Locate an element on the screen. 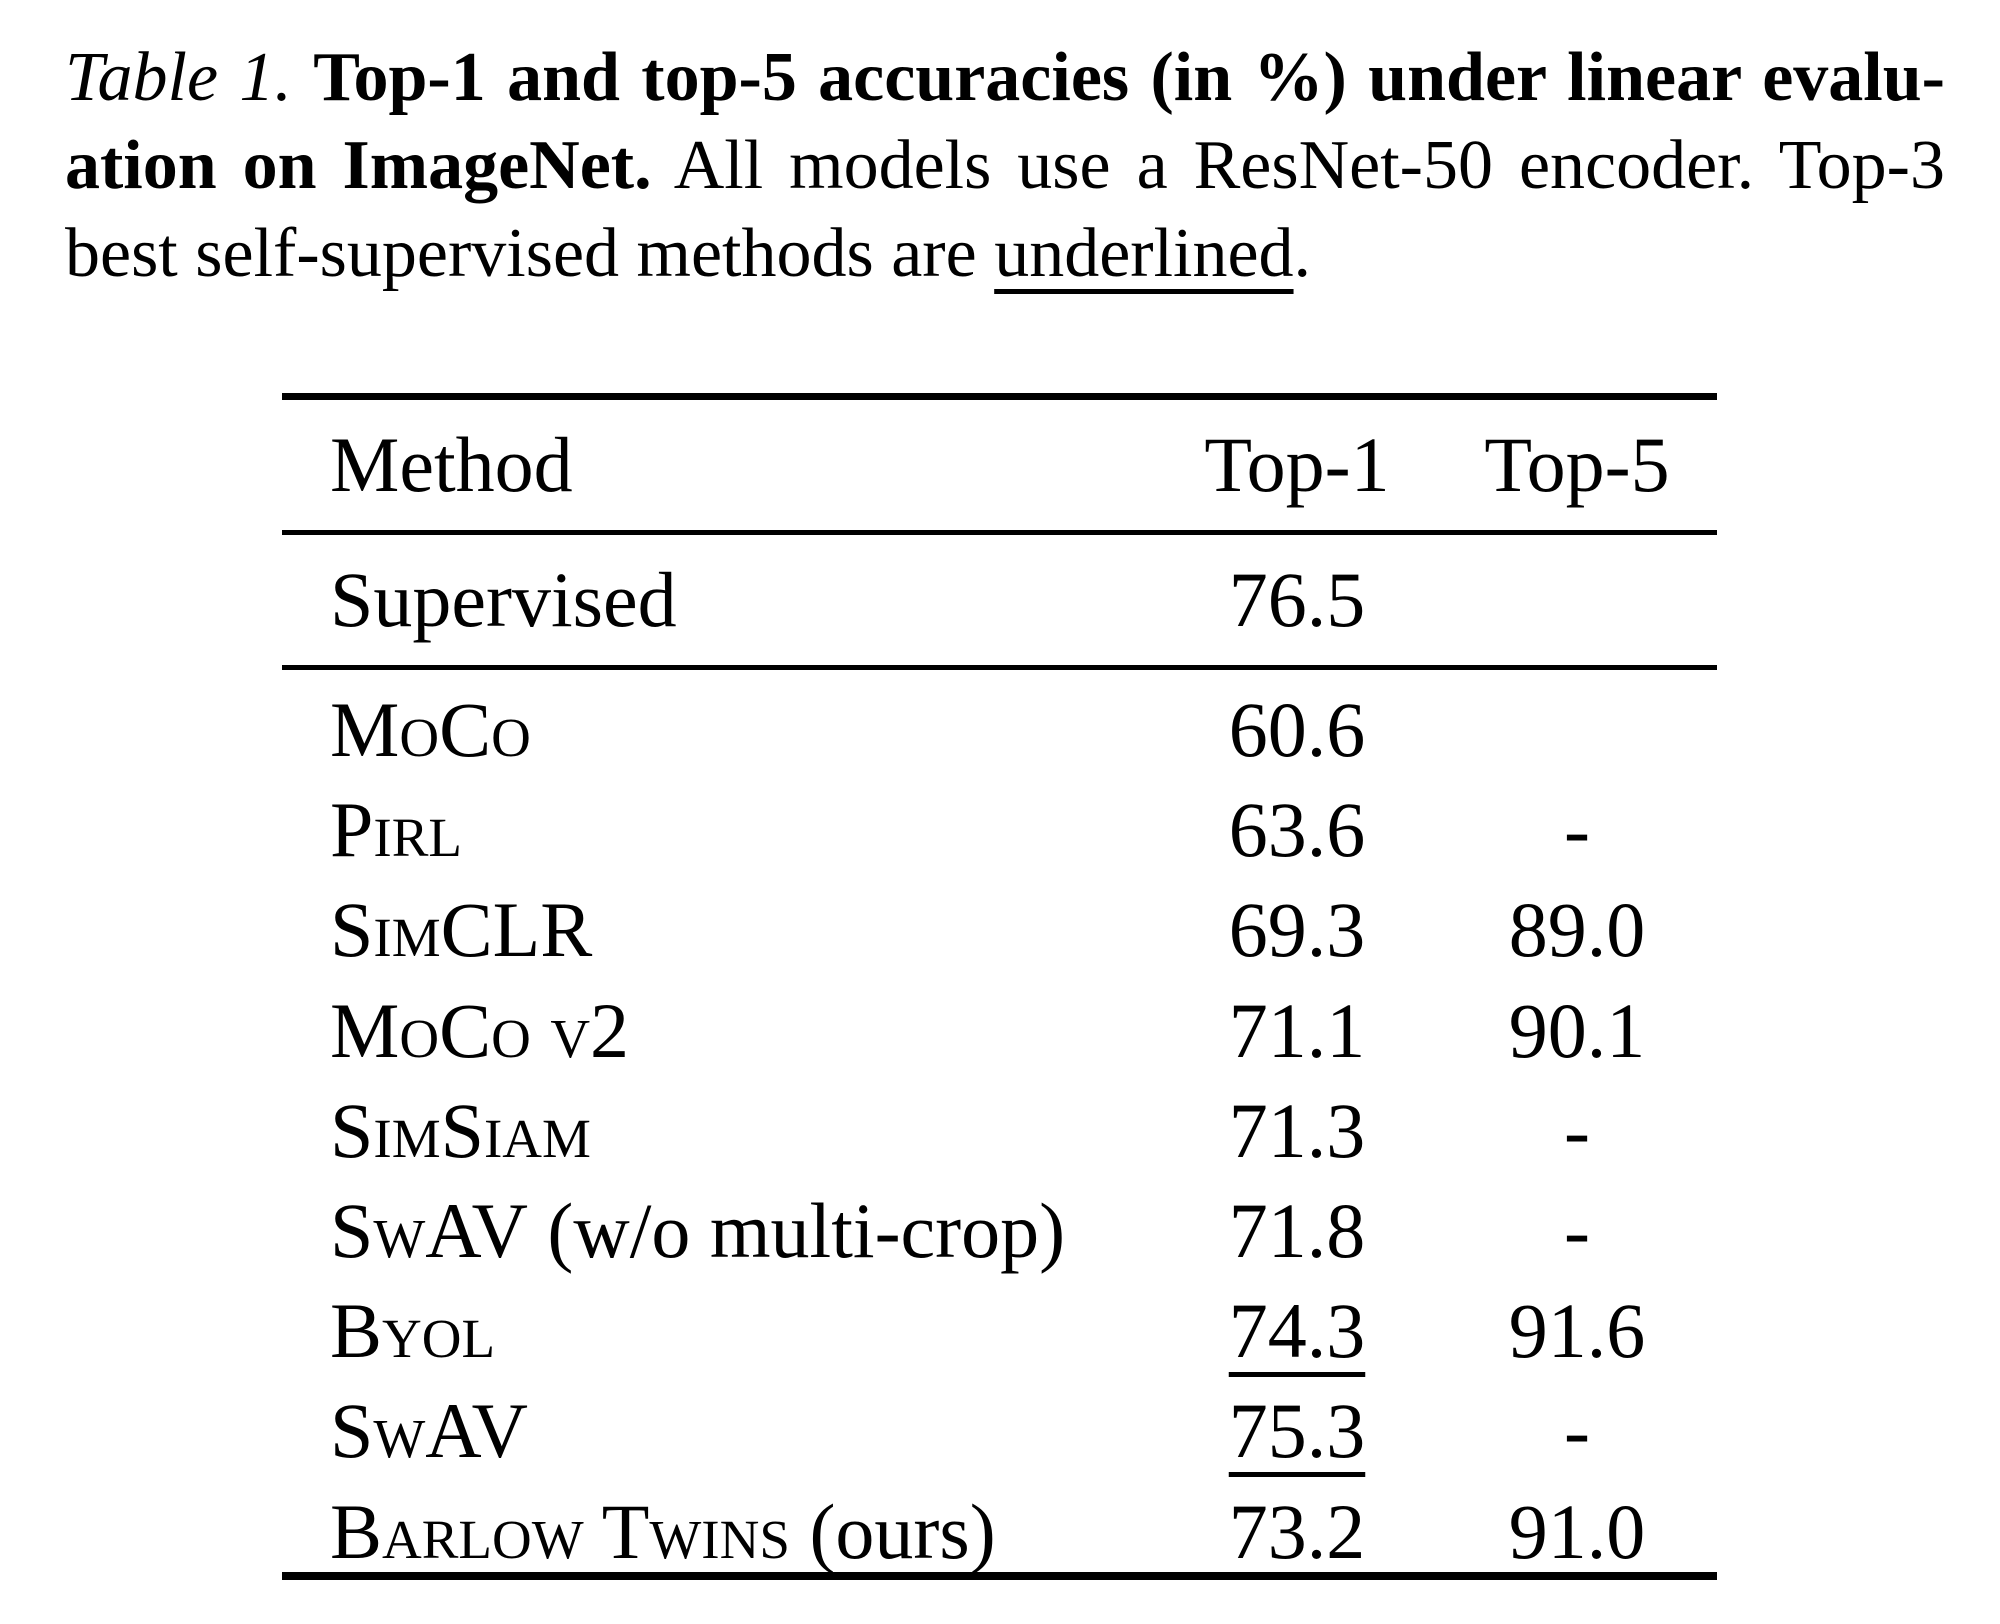 The image size is (2000, 1624). table-row-supervised: Supervised 76.5 is located at coordinates (999, 600).